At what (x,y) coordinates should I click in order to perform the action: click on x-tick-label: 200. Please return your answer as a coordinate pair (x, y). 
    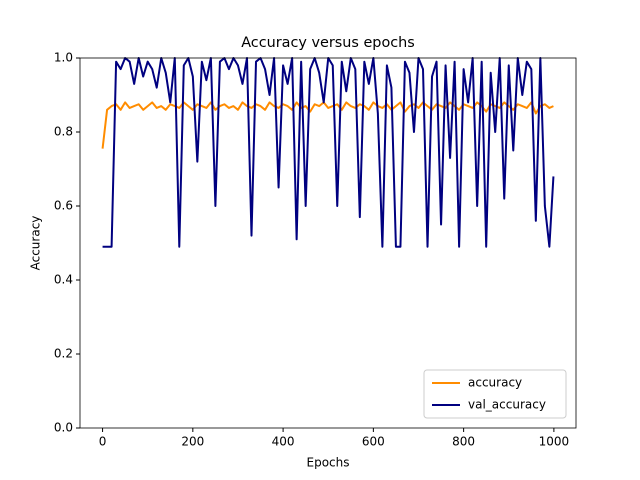
    Looking at the image, I should click on (192, 442).